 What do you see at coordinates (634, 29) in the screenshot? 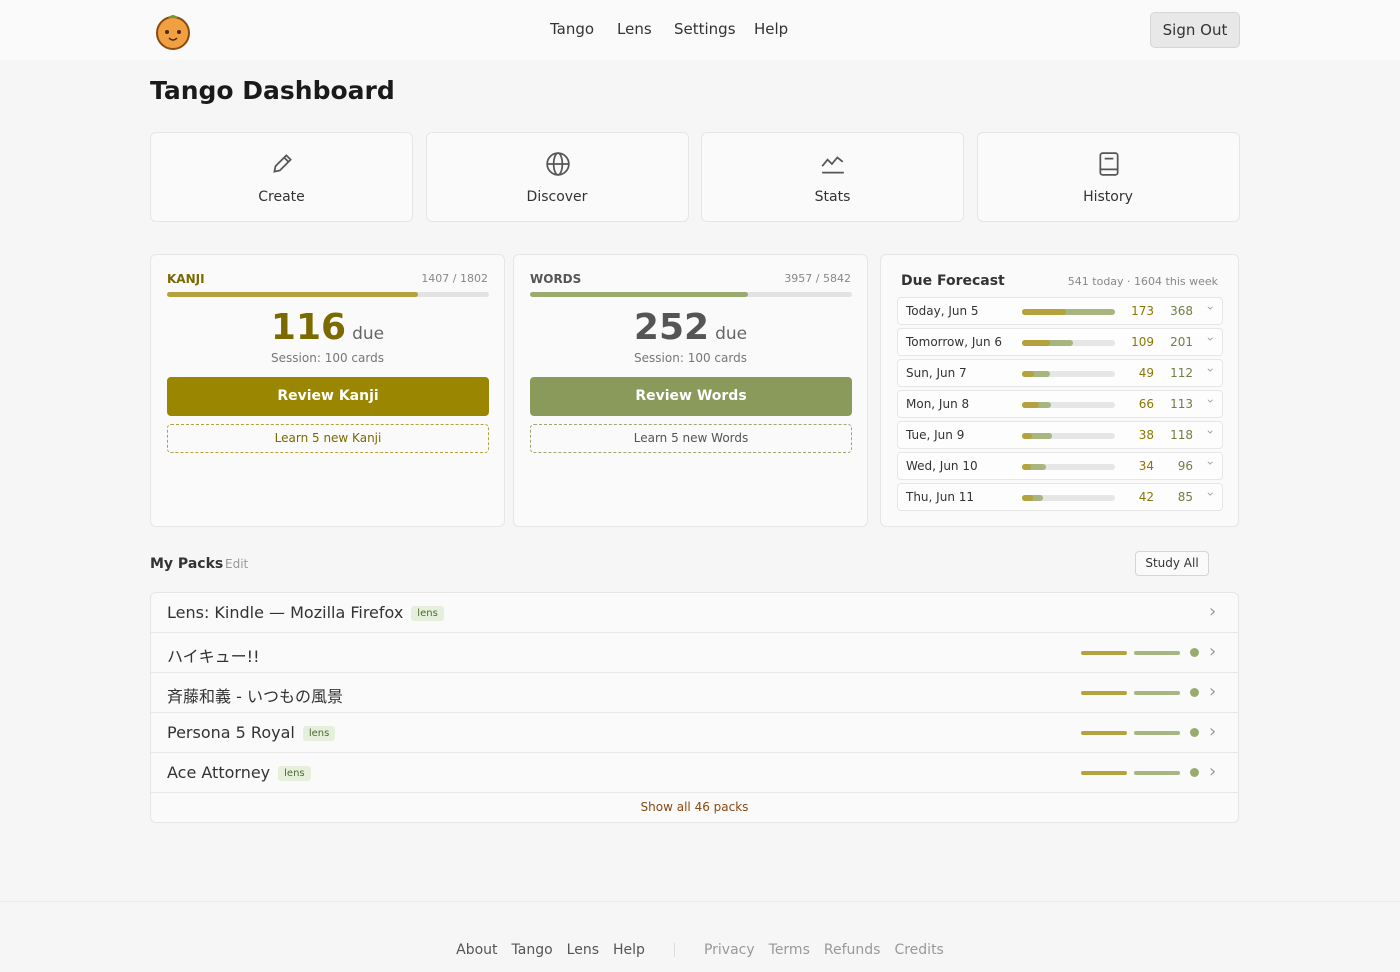
I see `nav-link: Lens` at bounding box center [634, 29].